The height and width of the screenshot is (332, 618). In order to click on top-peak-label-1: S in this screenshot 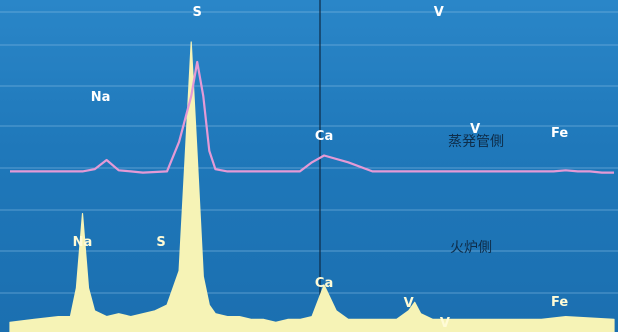, I will do `click(197, 12)`.